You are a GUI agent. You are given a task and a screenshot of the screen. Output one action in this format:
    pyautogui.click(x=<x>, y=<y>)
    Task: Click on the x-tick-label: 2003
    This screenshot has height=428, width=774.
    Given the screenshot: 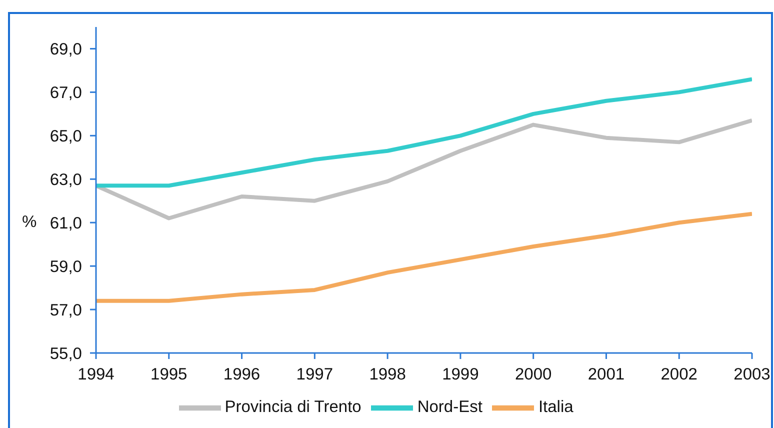 What is the action you would take?
    pyautogui.click(x=752, y=375)
    